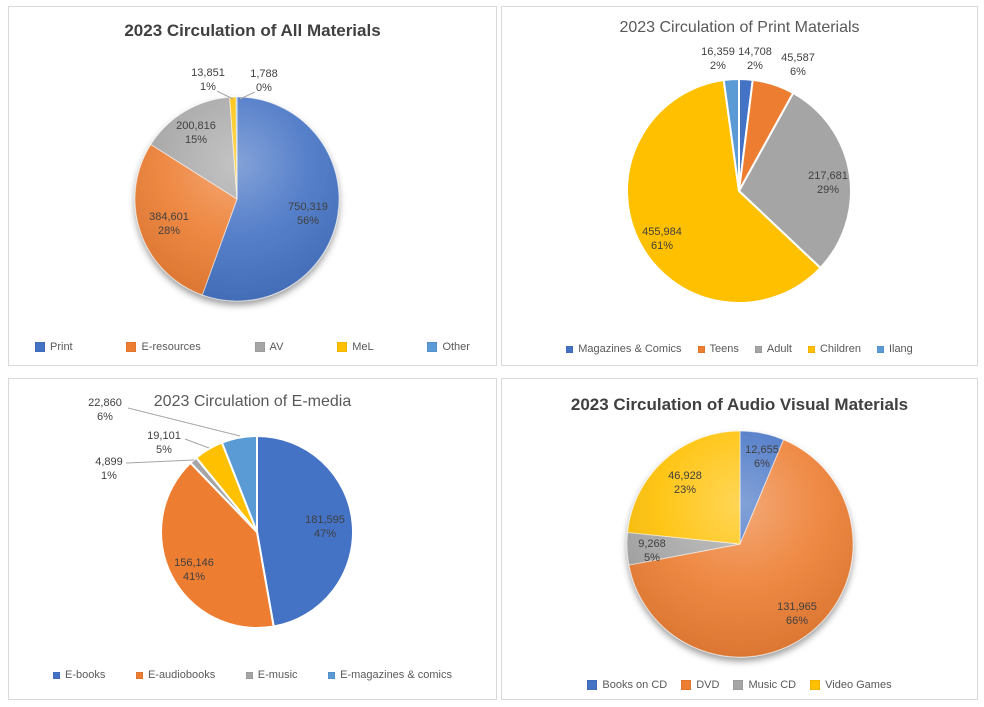 The image size is (984, 707). What do you see at coordinates (277, 675) in the screenshot?
I see `legend-label: E-music` at bounding box center [277, 675].